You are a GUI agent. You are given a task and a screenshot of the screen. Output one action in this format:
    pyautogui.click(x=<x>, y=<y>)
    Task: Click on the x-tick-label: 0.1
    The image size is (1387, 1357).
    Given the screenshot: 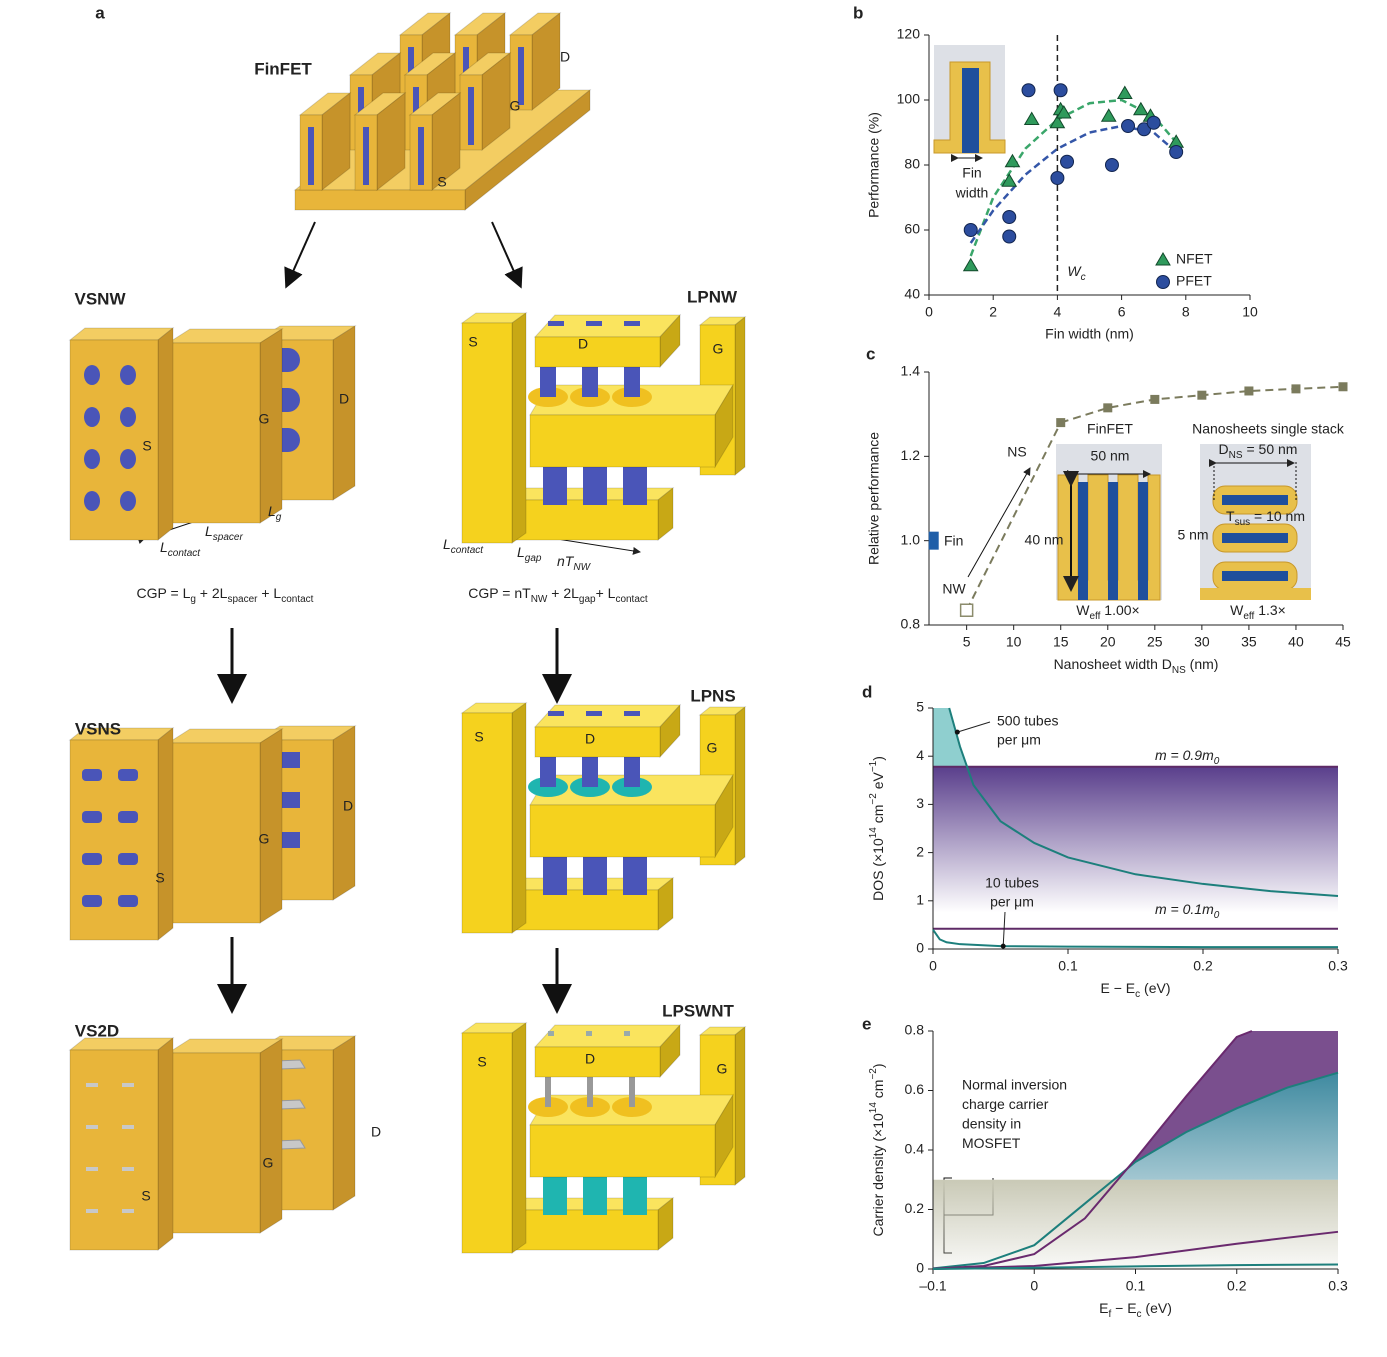 What is the action you would take?
    pyautogui.click(x=1068, y=966)
    